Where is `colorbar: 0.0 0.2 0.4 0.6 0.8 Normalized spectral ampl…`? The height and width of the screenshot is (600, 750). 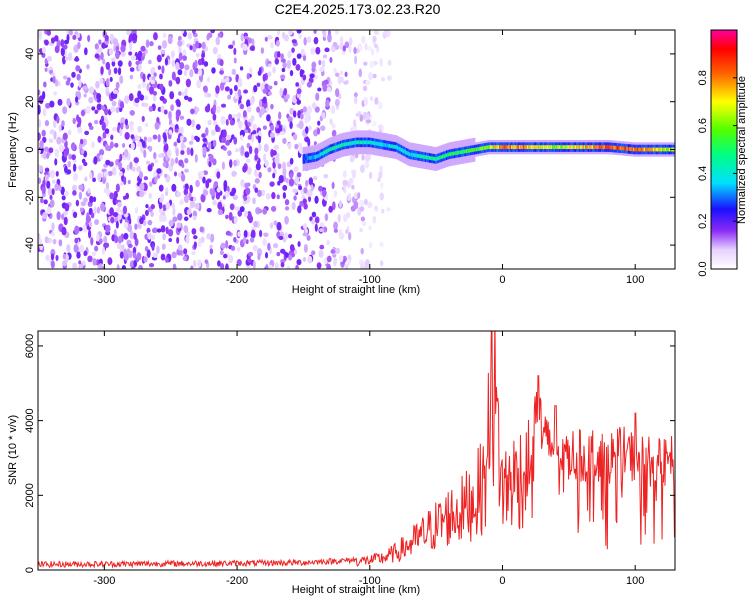 colorbar: 0.0 0.2 0.4 0.6 0.8 Normalized spectral ampl… is located at coordinates (722, 153).